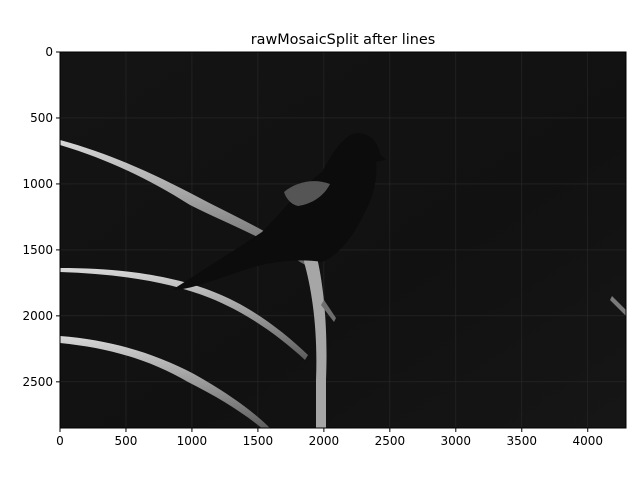  What do you see at coordinates (192, 441) in the screenshot?
I see `x-tick-label: 1000` at bounding box center [192, 441].